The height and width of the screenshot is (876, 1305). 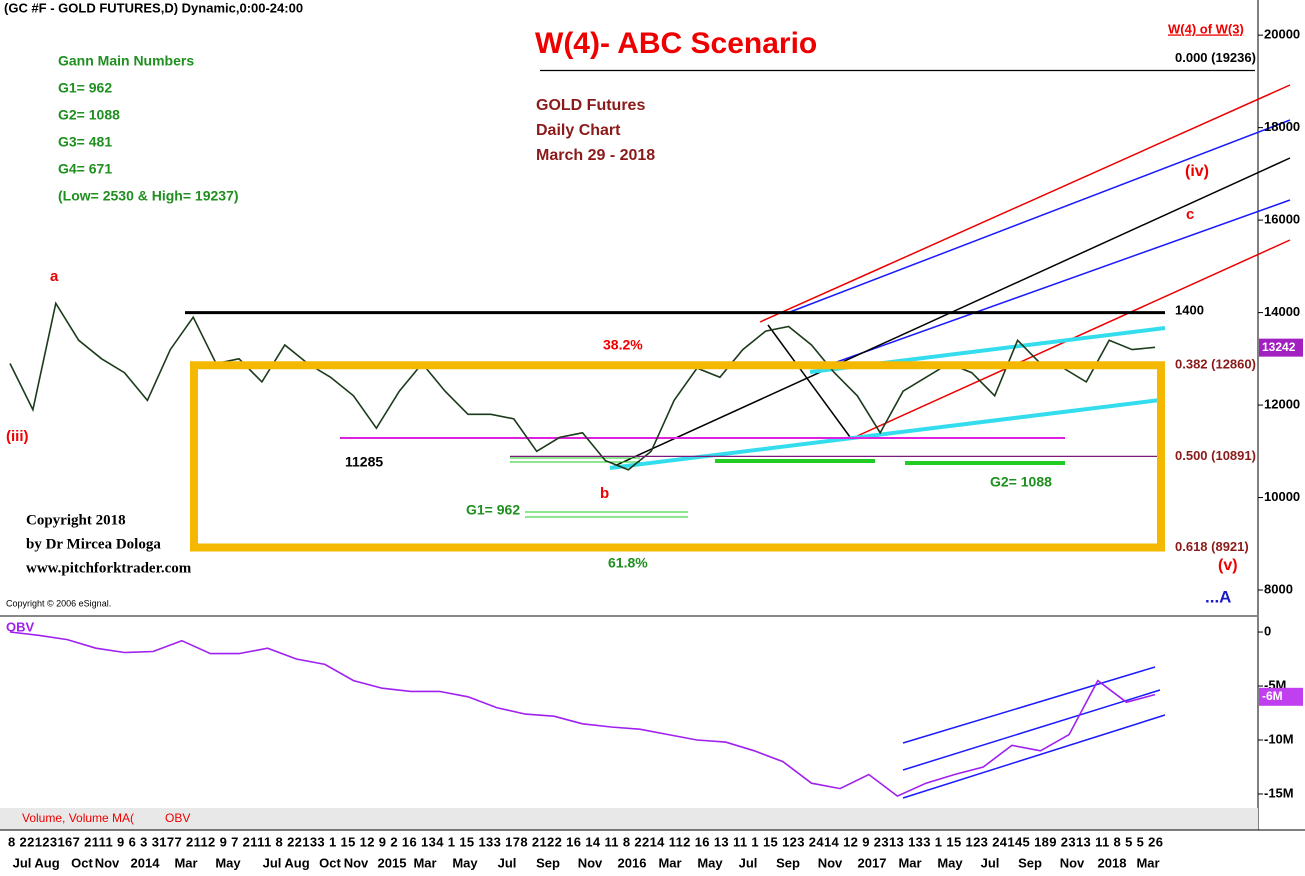 I want to click on annotation: 38.2%, so click(x=623, y=345).